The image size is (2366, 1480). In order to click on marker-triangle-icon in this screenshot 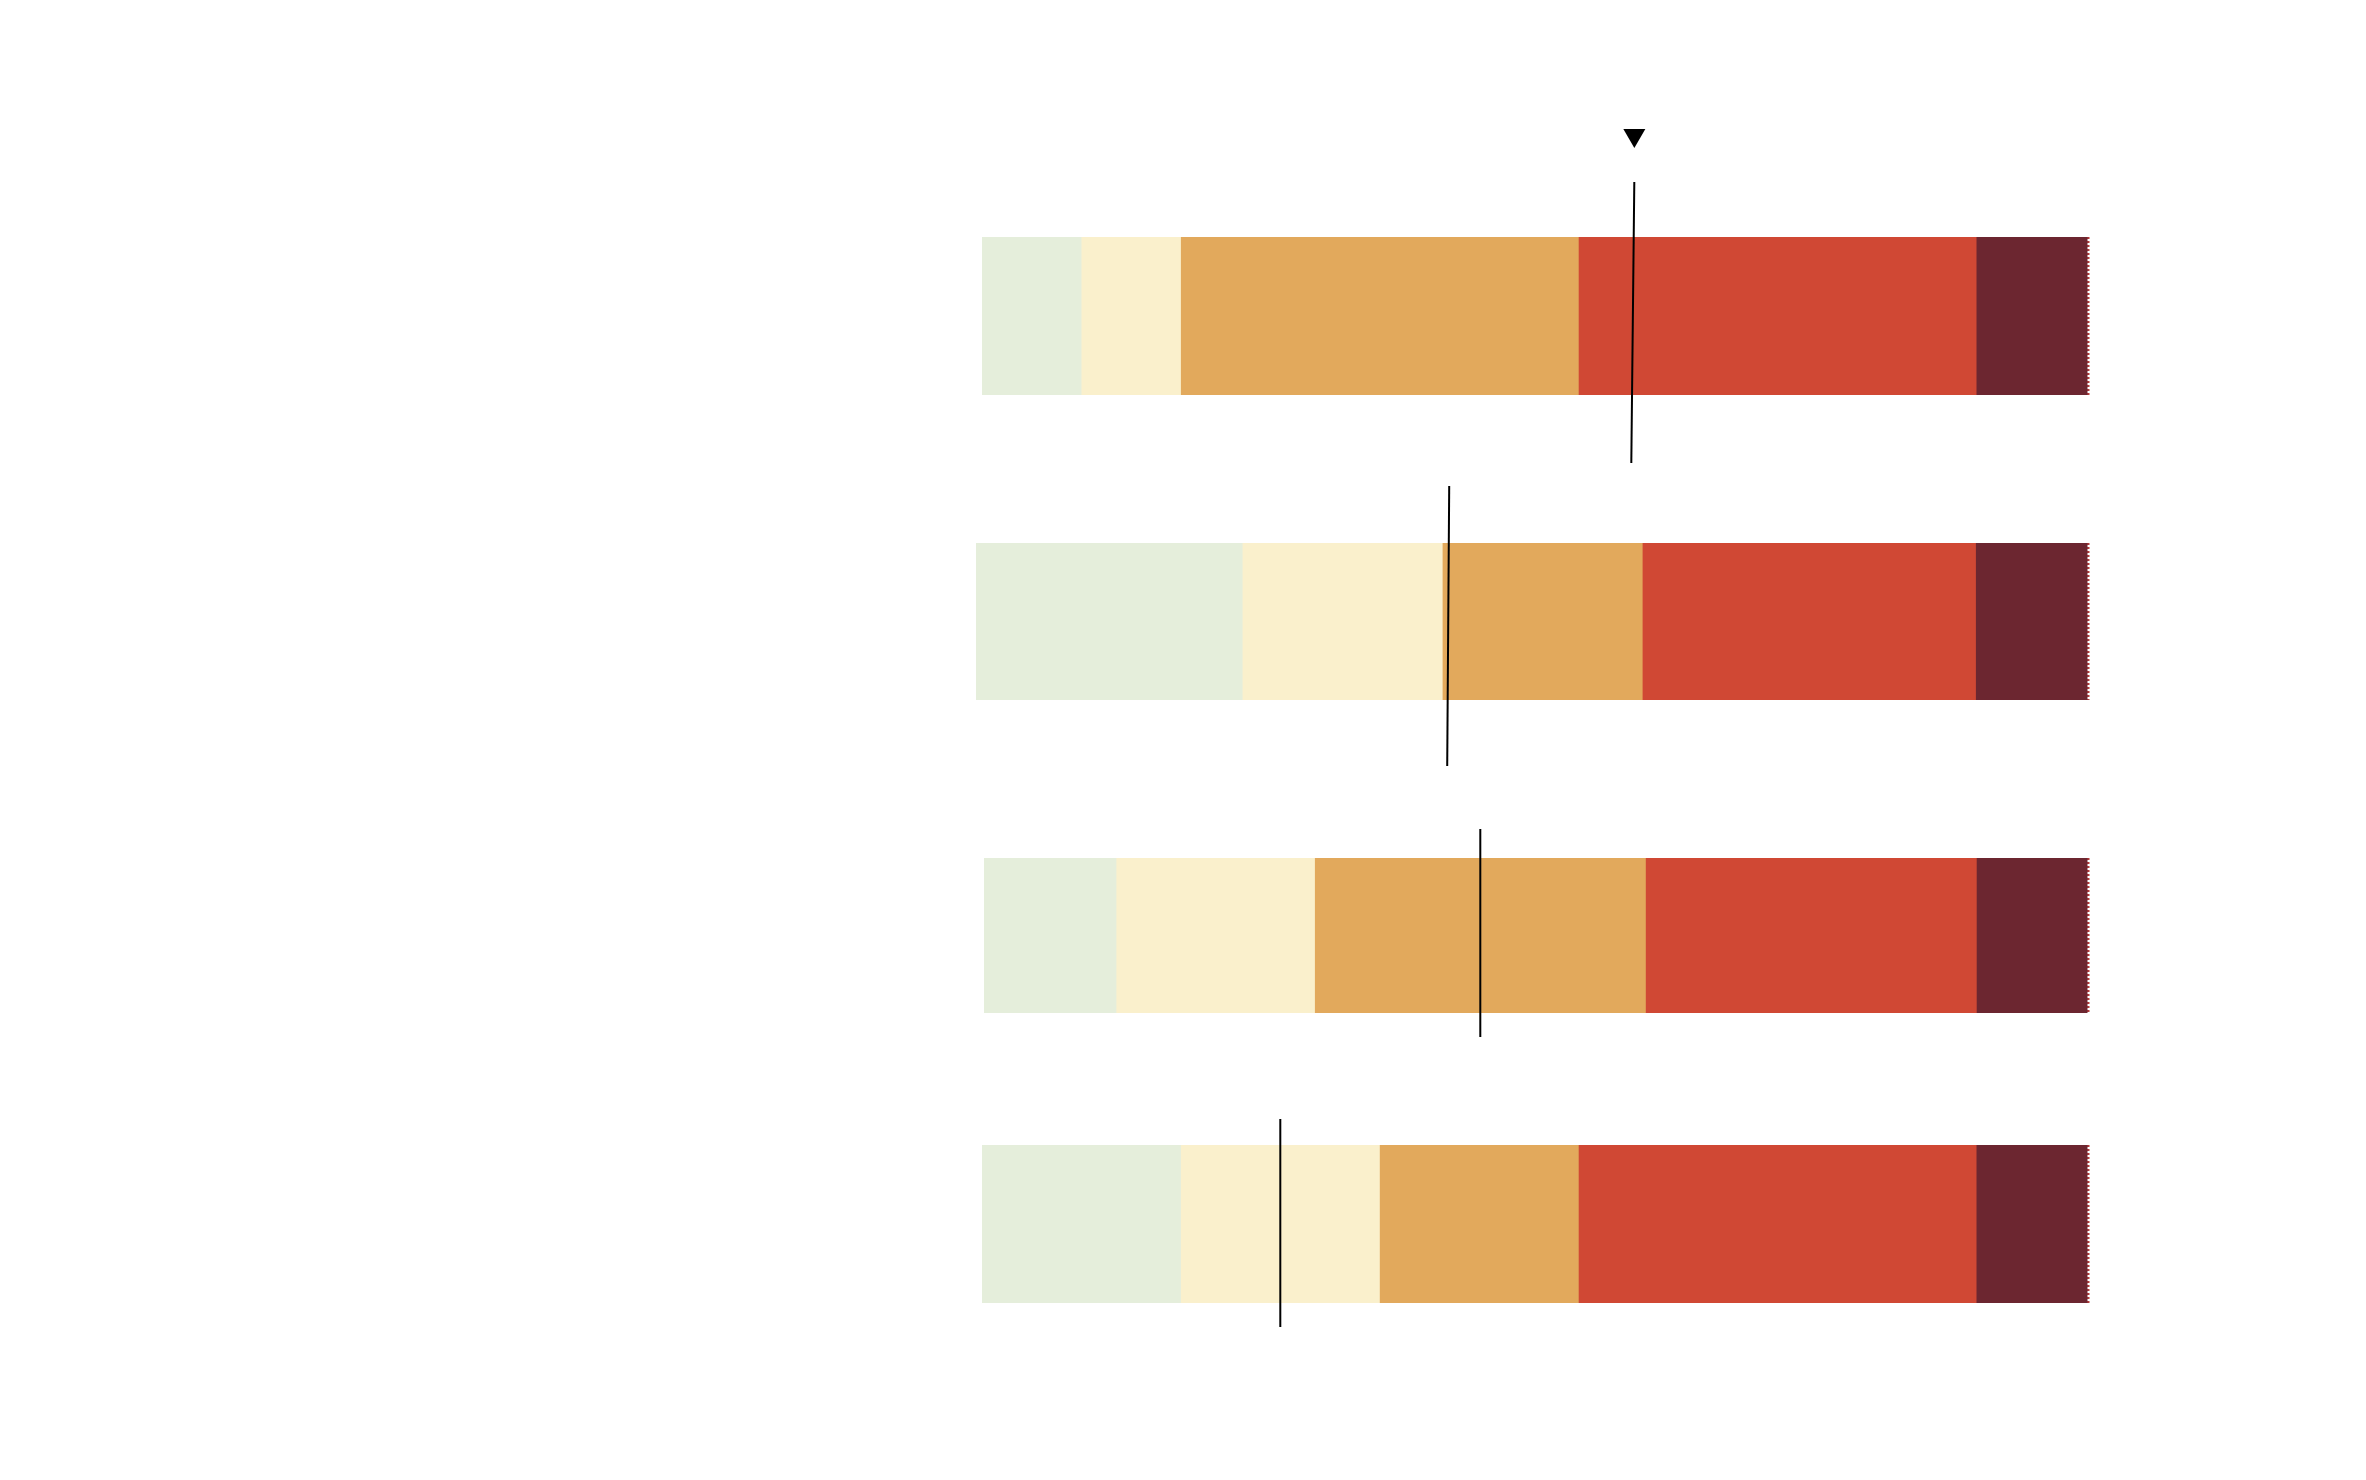, I will do `click(1634, 138)`.